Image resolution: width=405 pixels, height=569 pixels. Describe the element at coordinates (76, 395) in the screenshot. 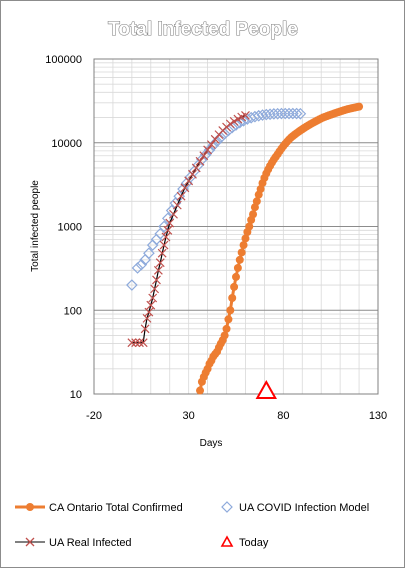

I see `y-tick-label: 10` at that location.